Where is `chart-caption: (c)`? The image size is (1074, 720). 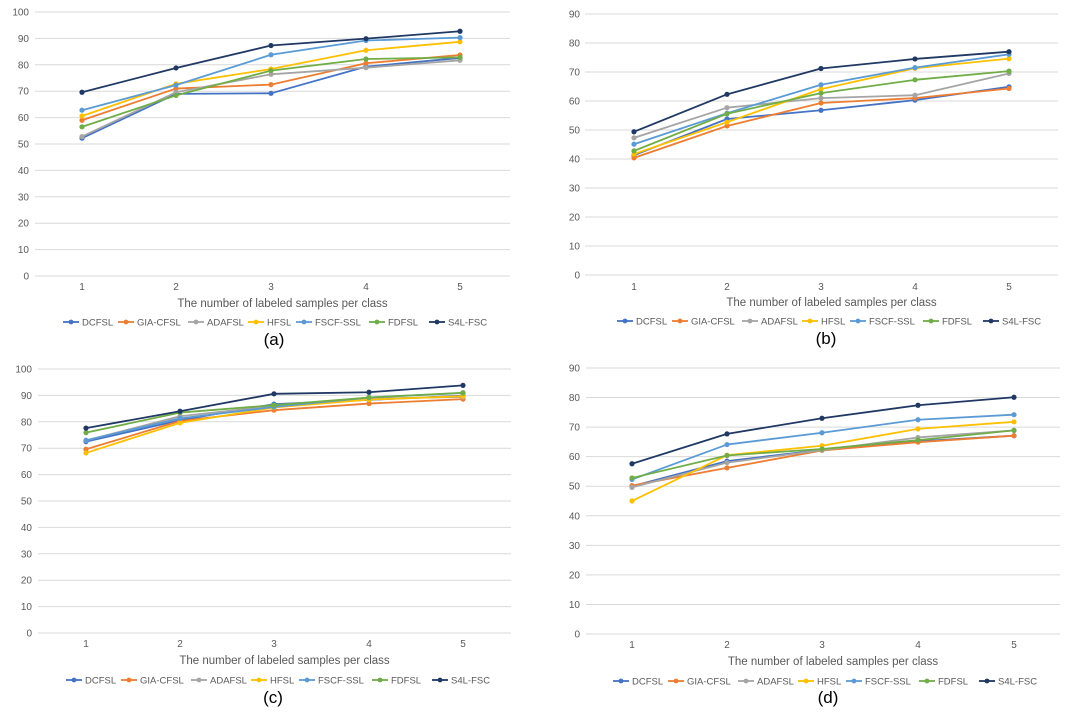
chart-caption: (c) is located at coordinates (273, 697).